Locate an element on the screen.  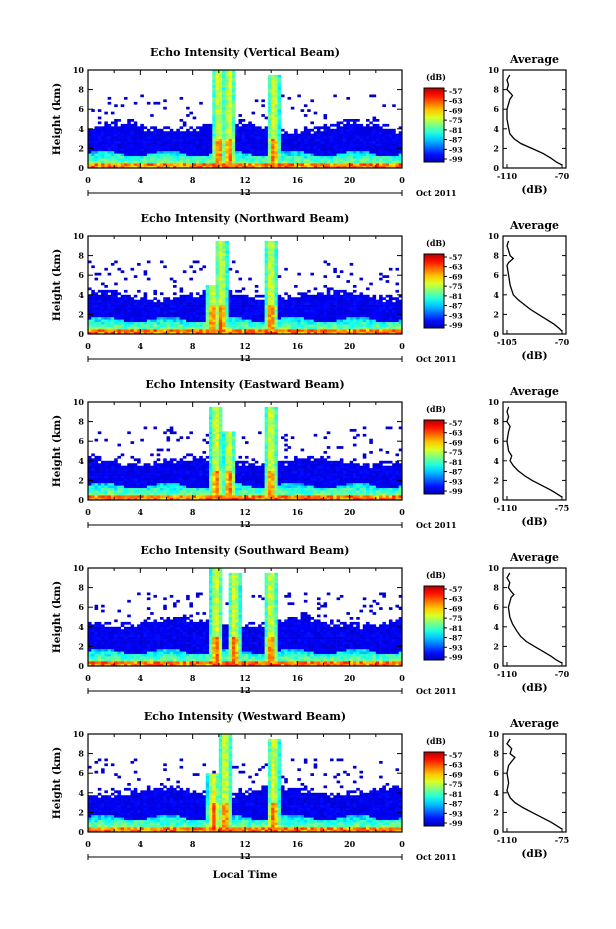
colorbar-tick-label: -57 is located at coordinates (456, 423).